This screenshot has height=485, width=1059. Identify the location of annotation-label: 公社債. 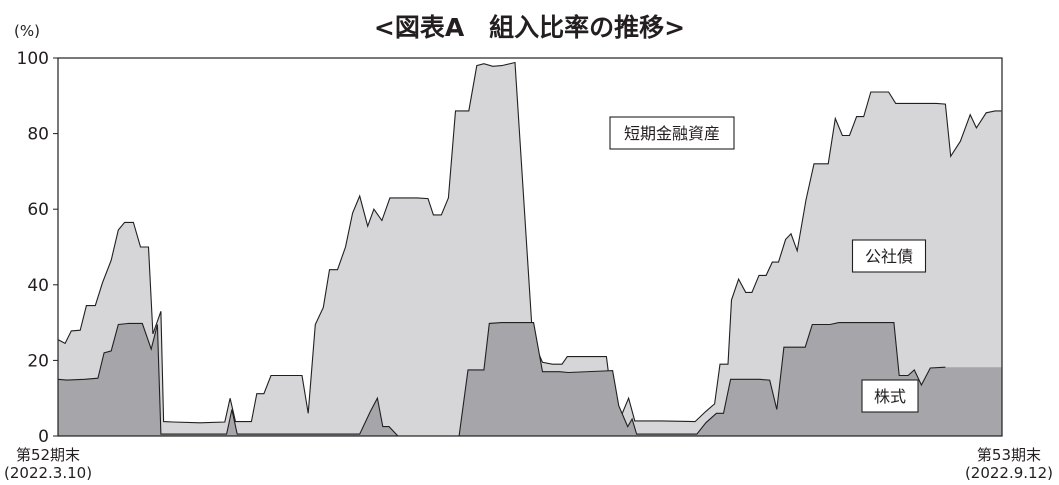
(889, 256).